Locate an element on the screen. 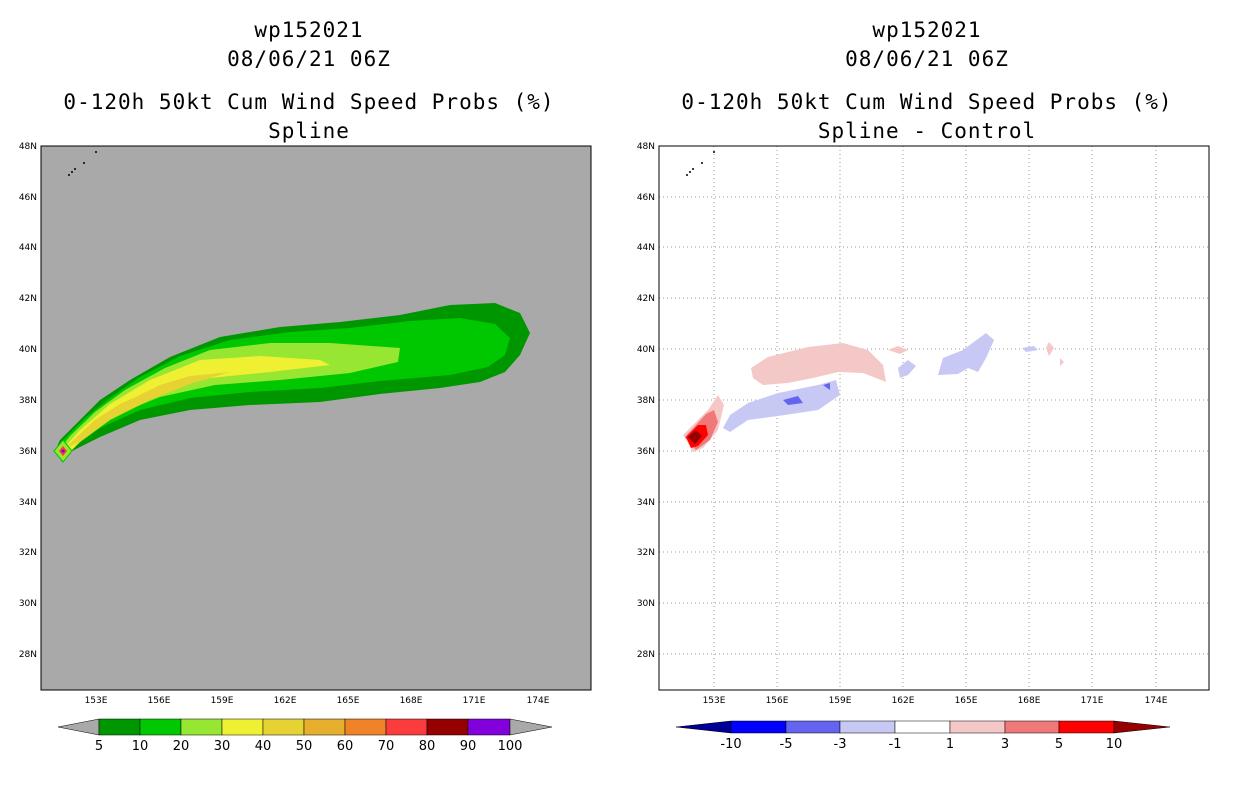 This screenshot has width=1236, height=800. lon-axis: 153E 156E 159E 162E 165E 168E 171E 174E is located at coordinates (317, 701).